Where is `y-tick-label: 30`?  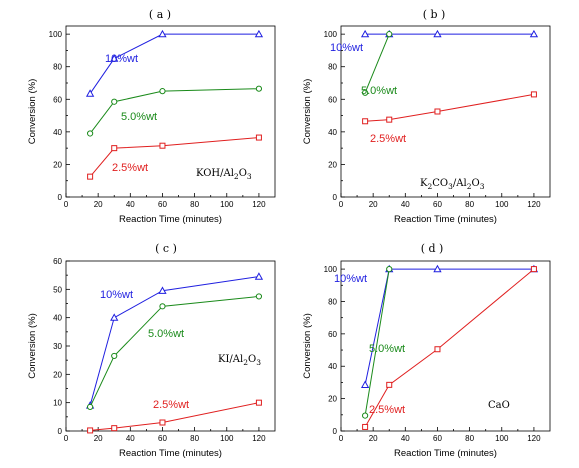
y-tick-label: 30 is located at coordinates (57, 346).